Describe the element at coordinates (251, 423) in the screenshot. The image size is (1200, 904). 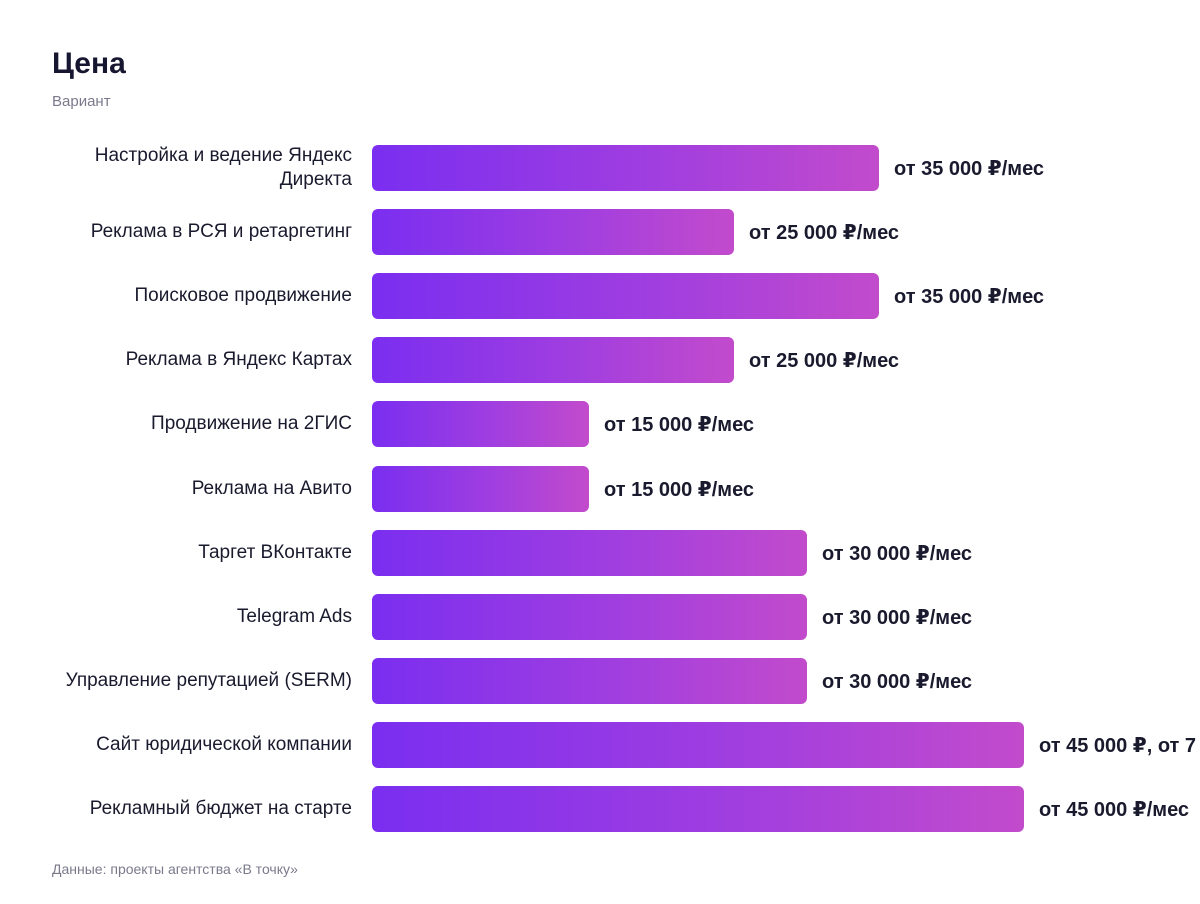
I see `category-label: Продвижение на 2ГИС` at that location.